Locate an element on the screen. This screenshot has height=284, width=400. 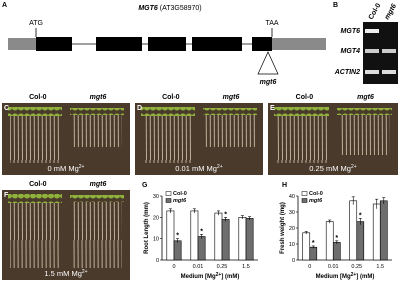
utr is located at coordinates (22, 44).